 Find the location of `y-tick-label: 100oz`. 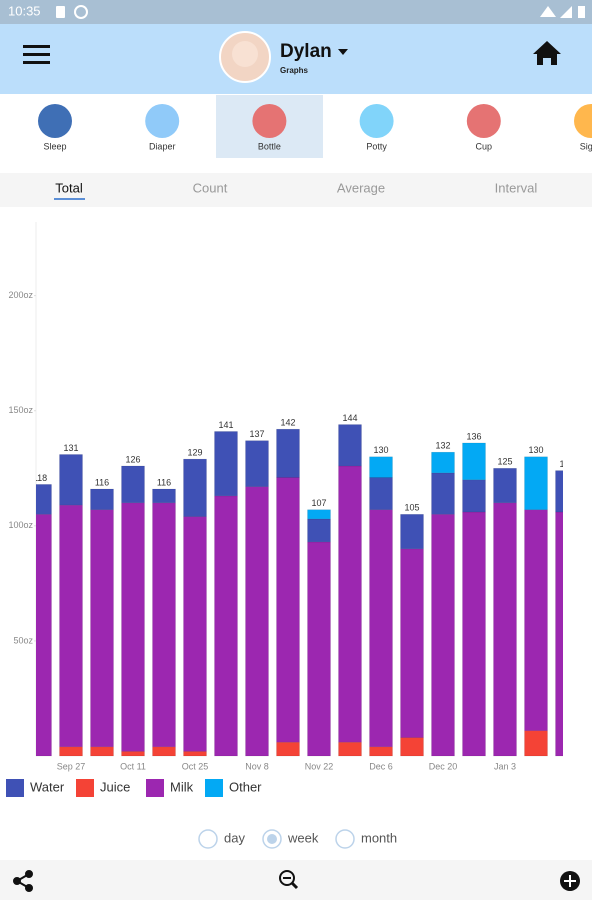

y-tick-label: 100oz is located at coordinates (20, 525).